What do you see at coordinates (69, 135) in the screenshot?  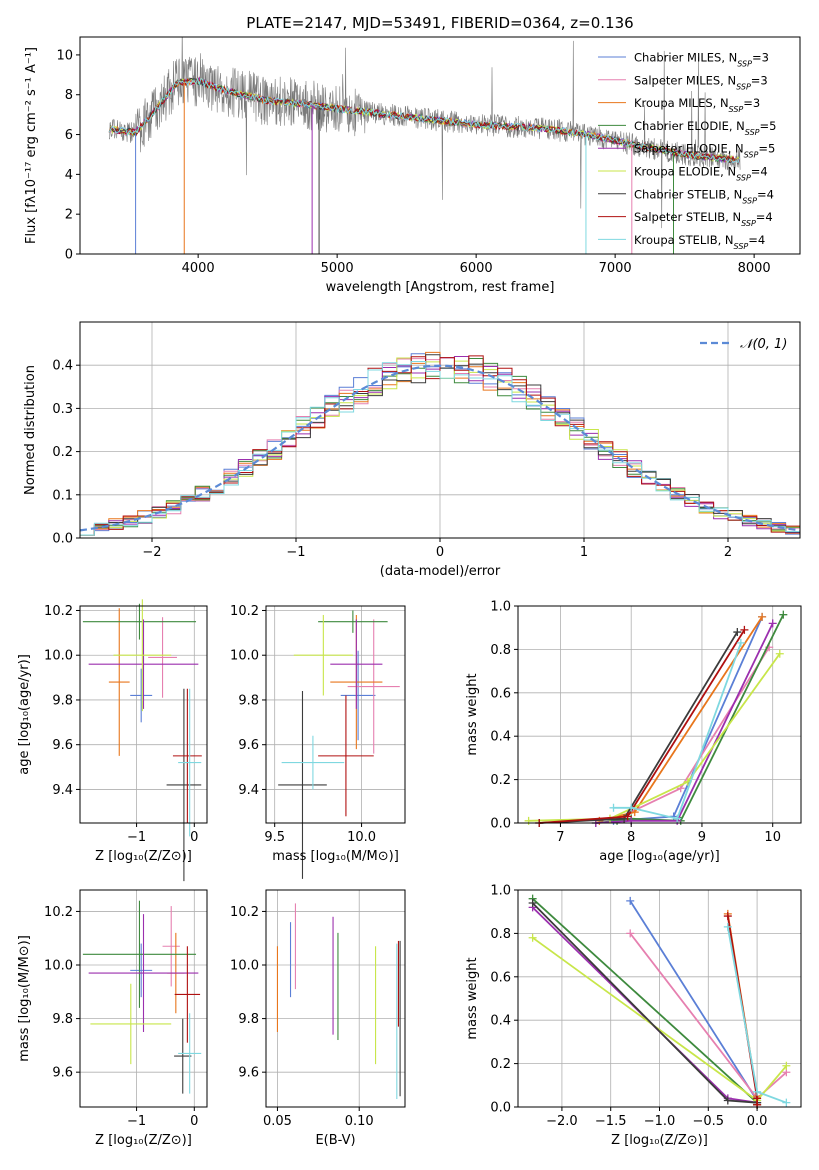 I see `y-tick-label: 6` at bounding box center [69, 135].